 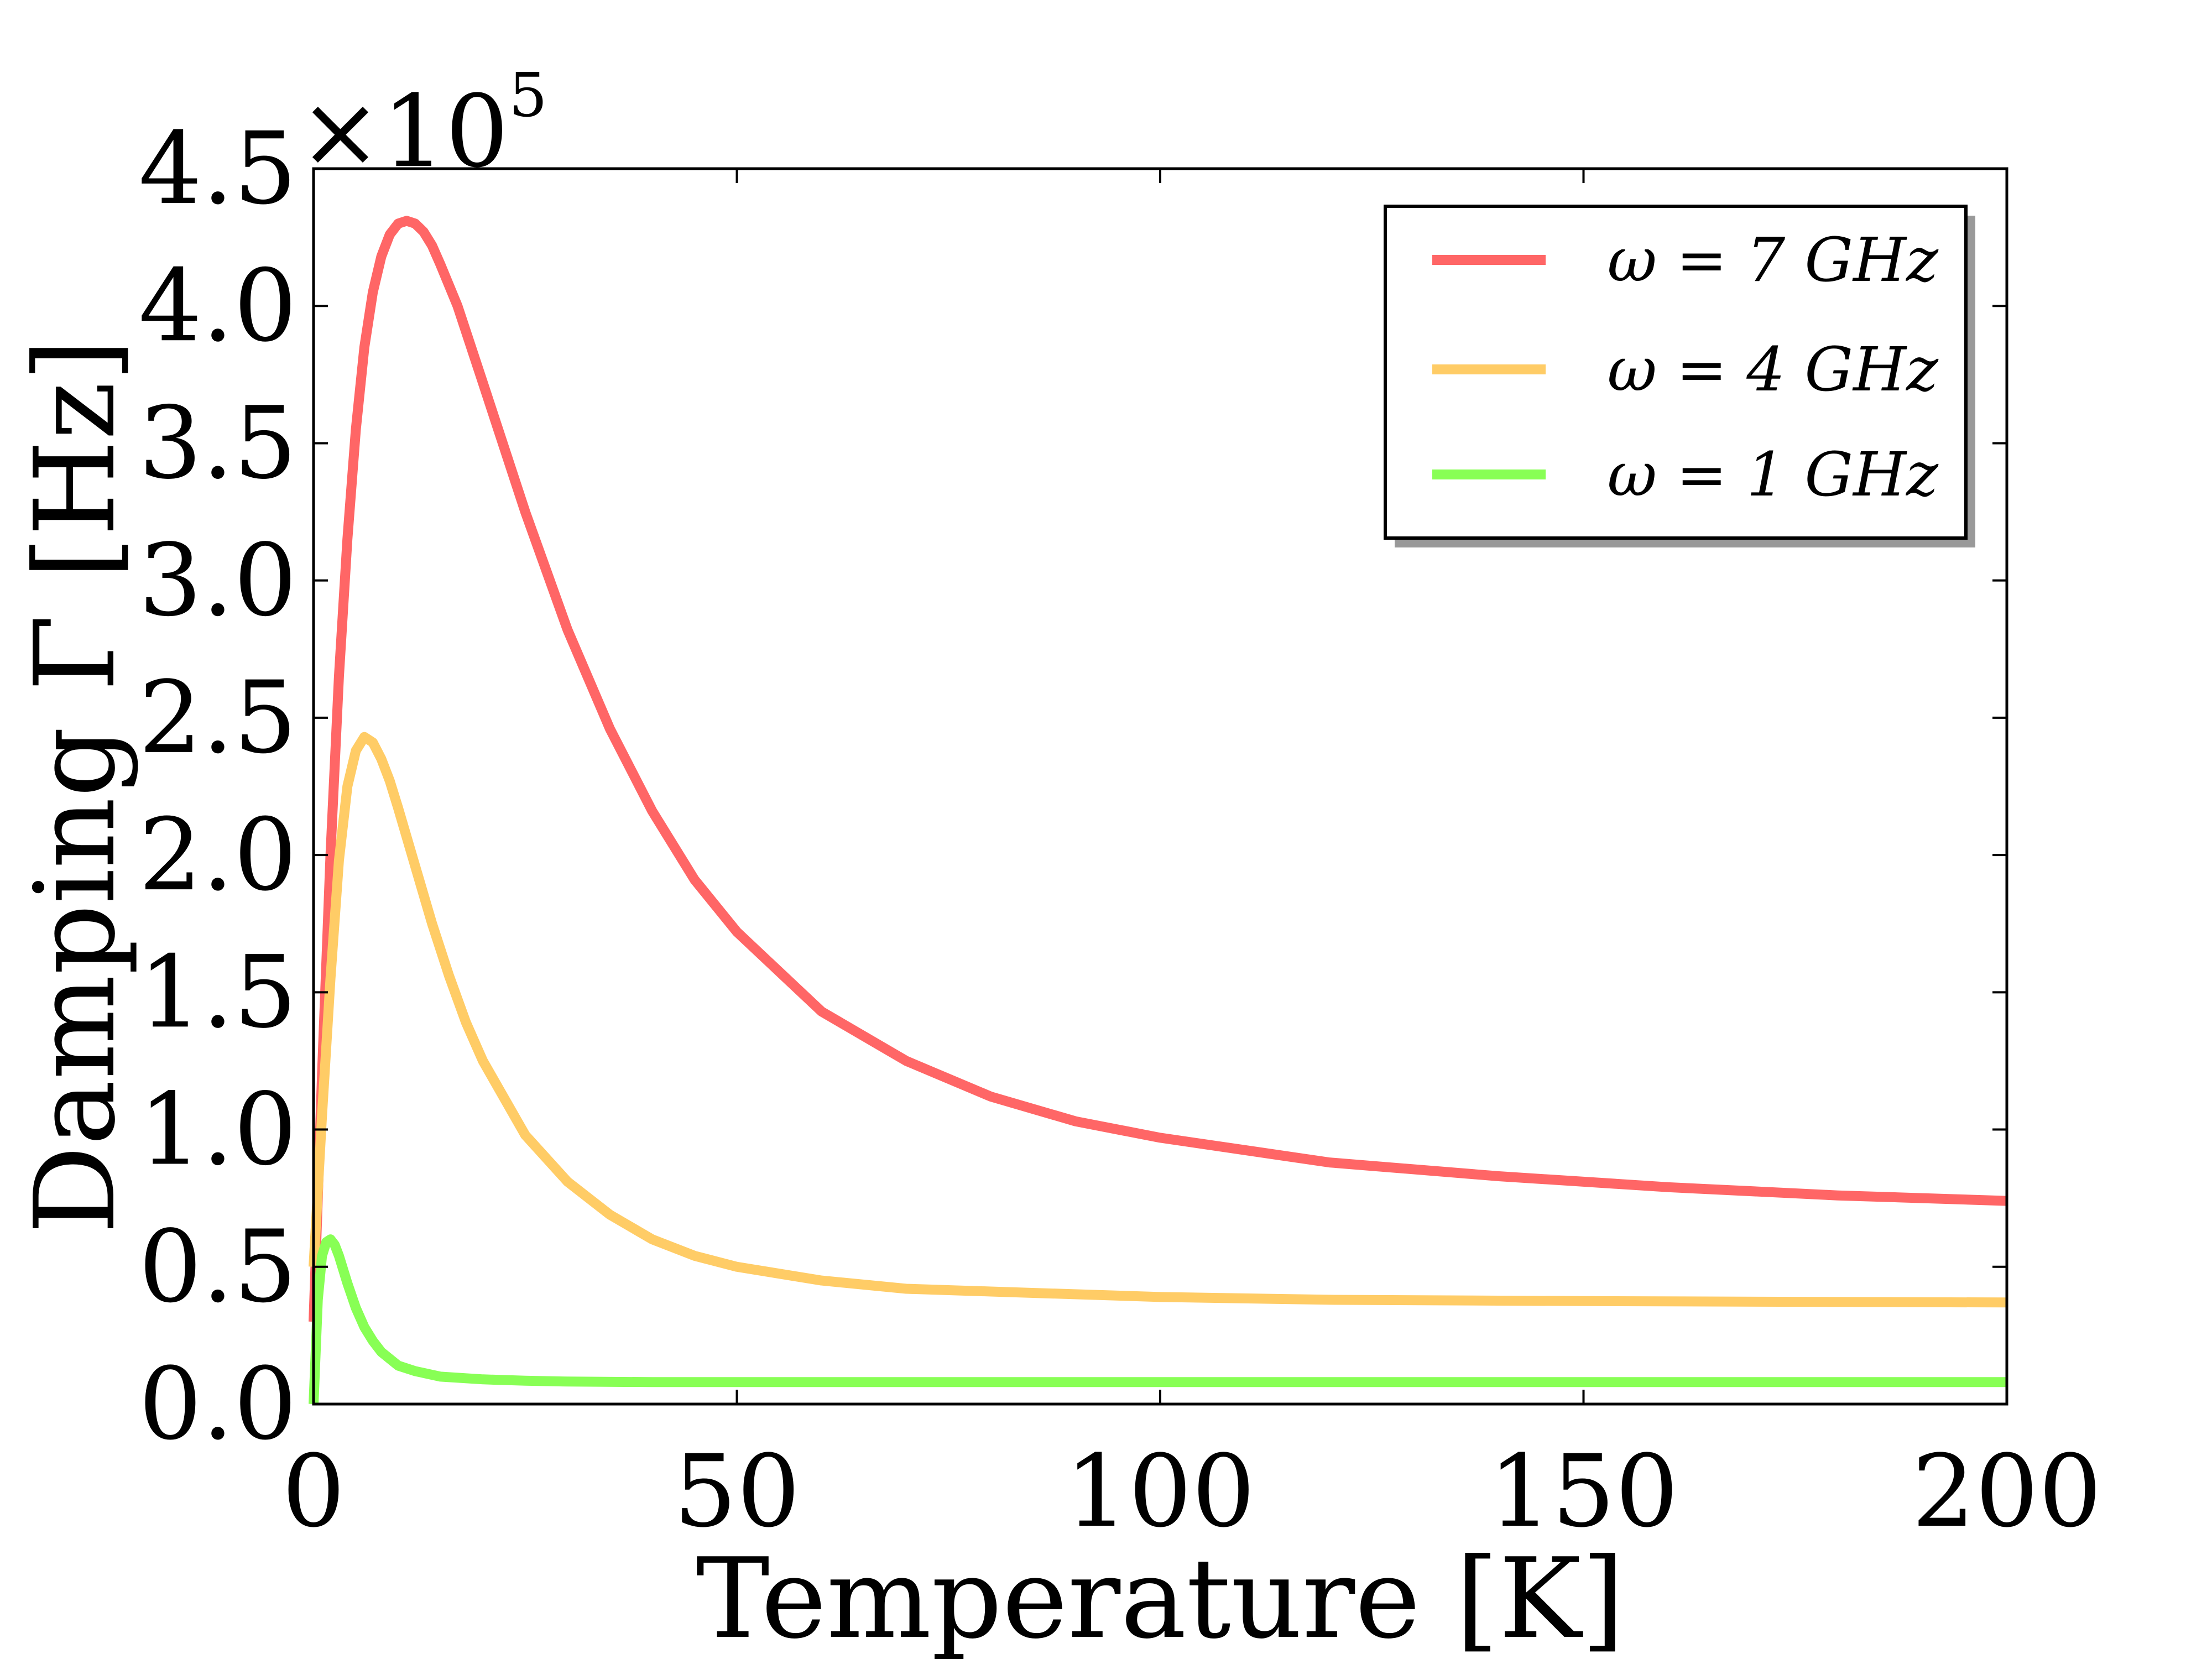 What do you see at coordinates (218, 1130) in the screenshot?
I see `y-tick-label: 1.0` at bounding box center [218, 1130].